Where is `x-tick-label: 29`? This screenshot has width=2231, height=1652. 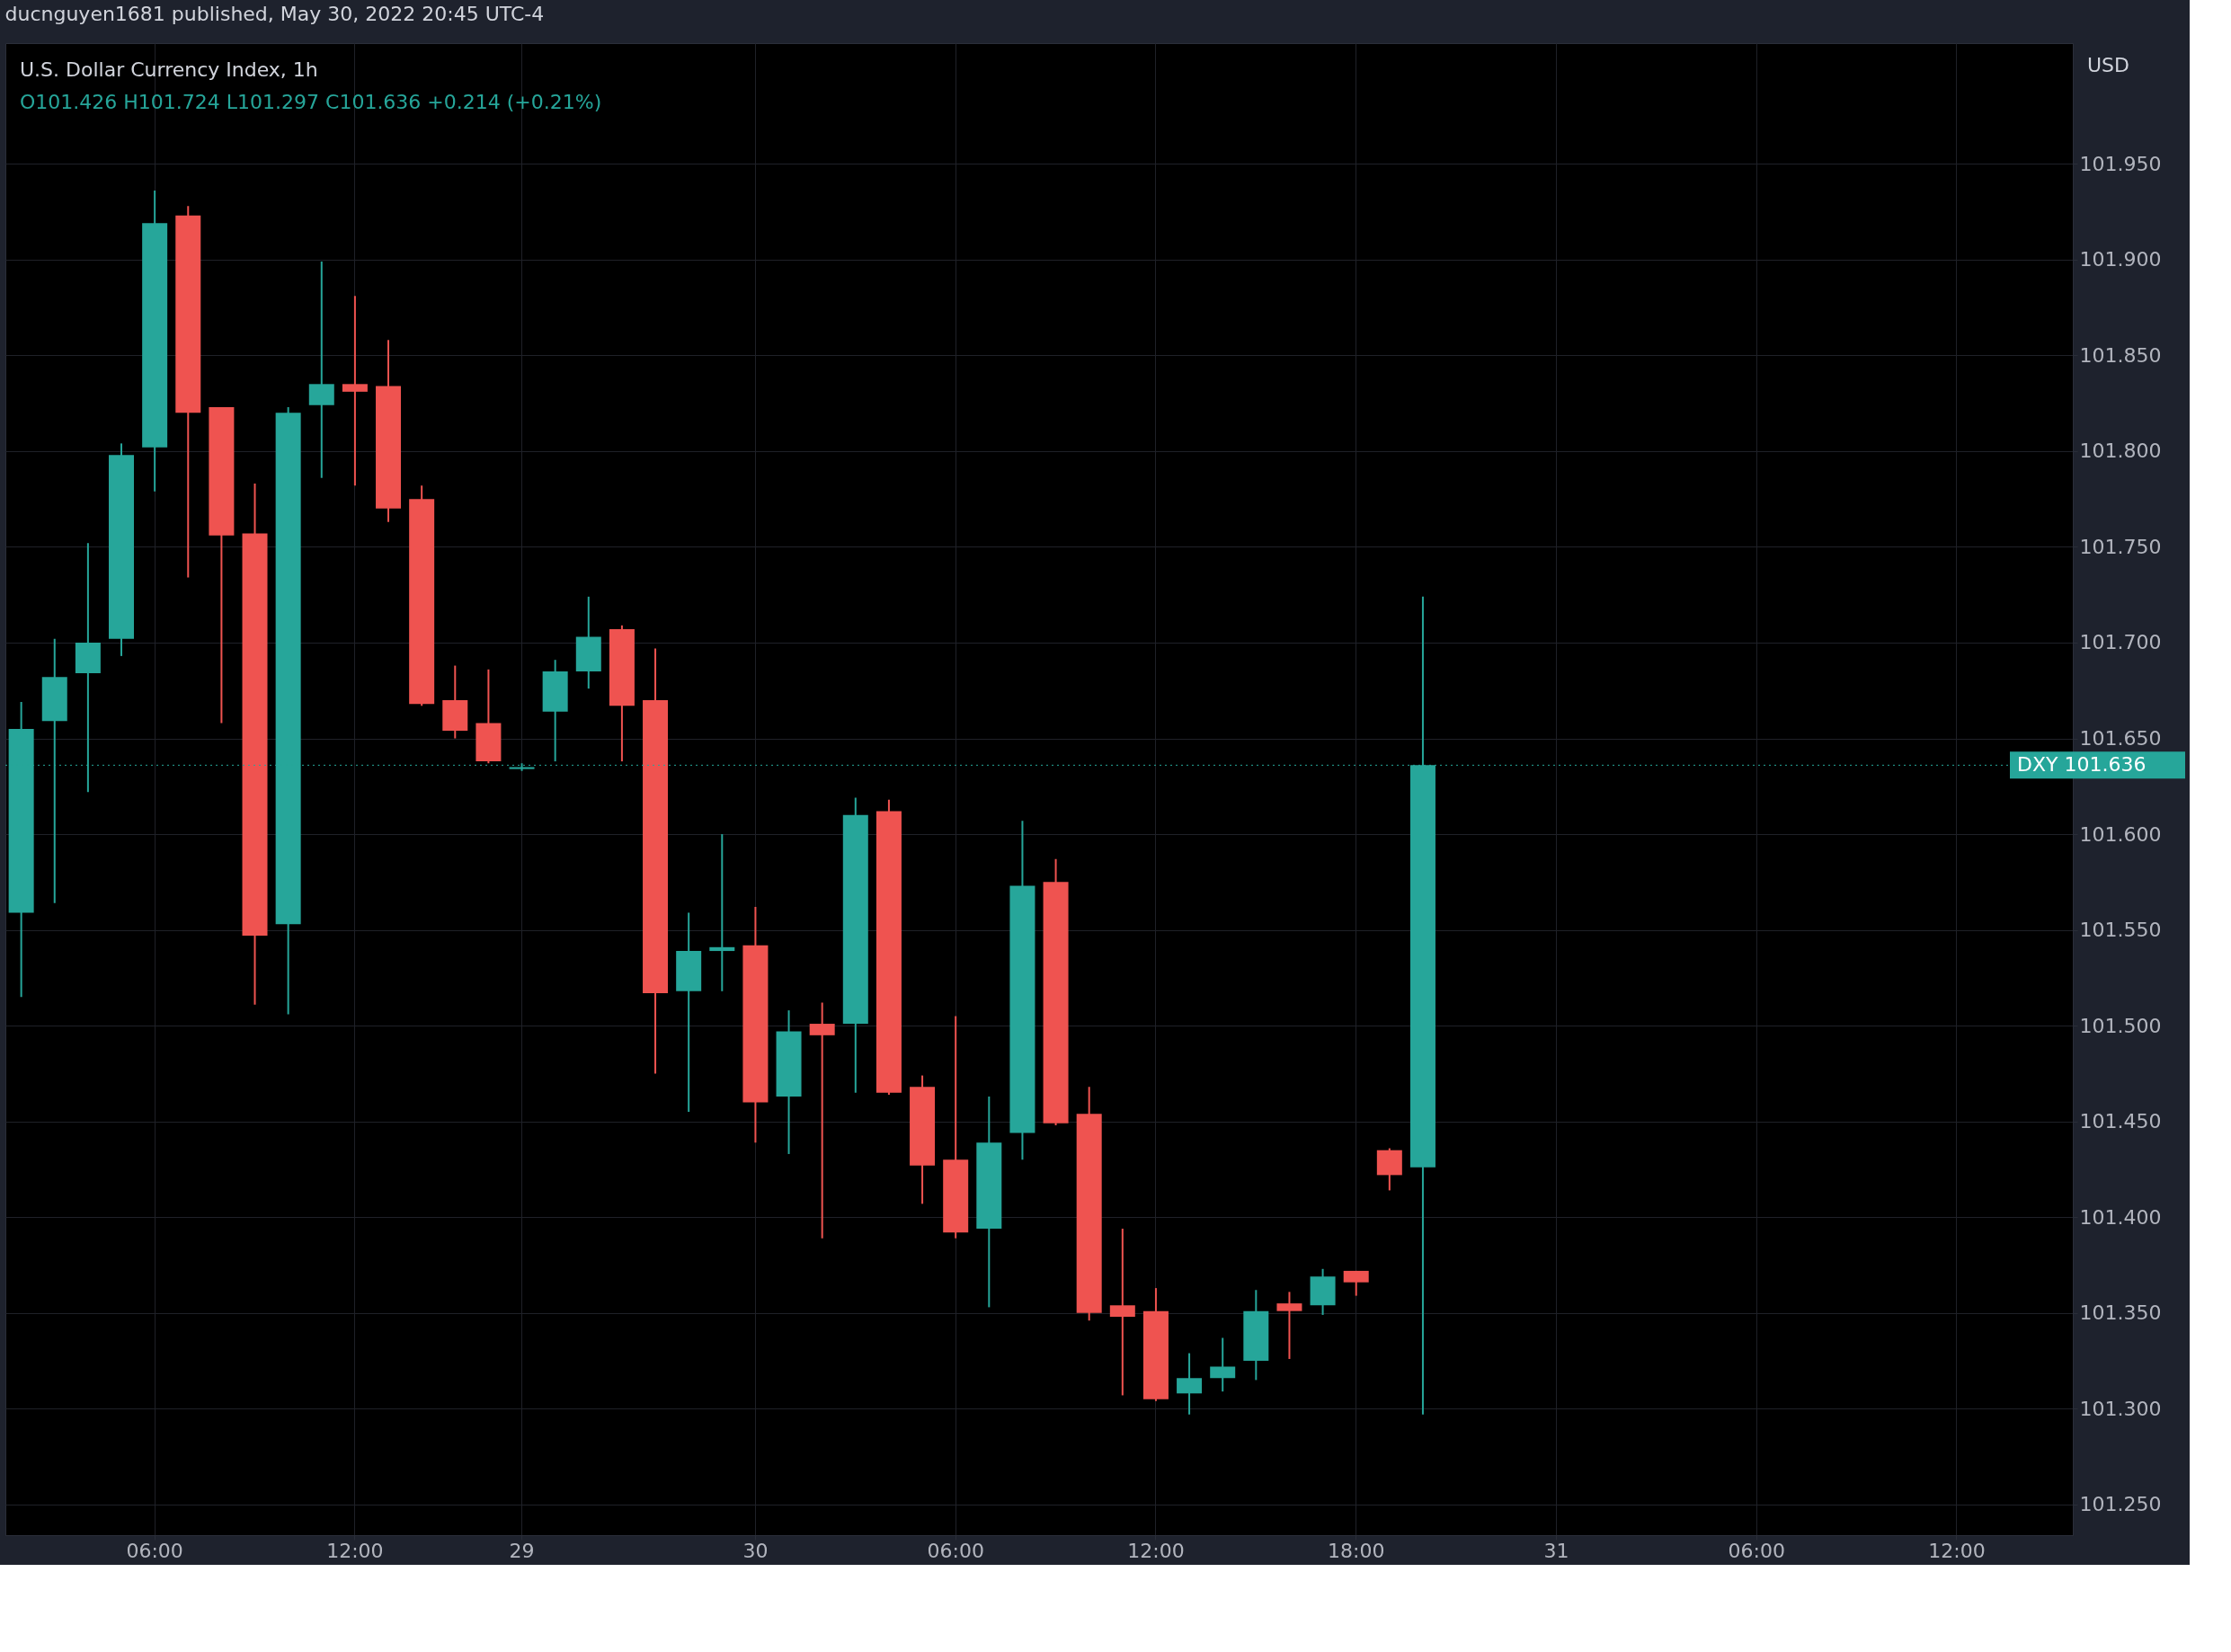
x-tick-label: 29 is located at coordinates (522, 1550).